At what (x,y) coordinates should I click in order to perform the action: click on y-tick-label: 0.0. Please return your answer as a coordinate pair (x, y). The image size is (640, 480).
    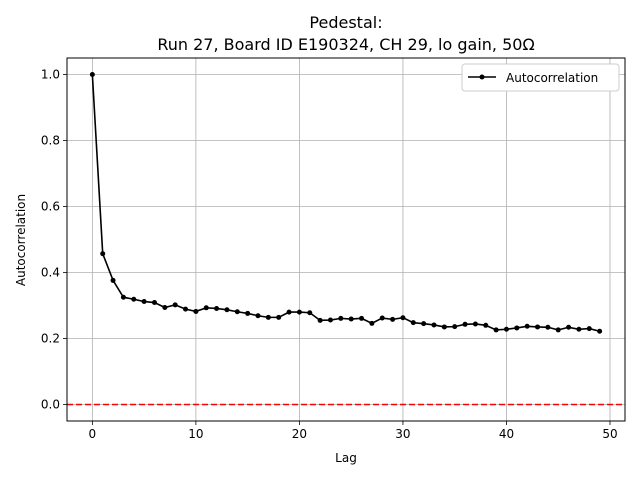
    Looking at the image, I should click on (50, 405).